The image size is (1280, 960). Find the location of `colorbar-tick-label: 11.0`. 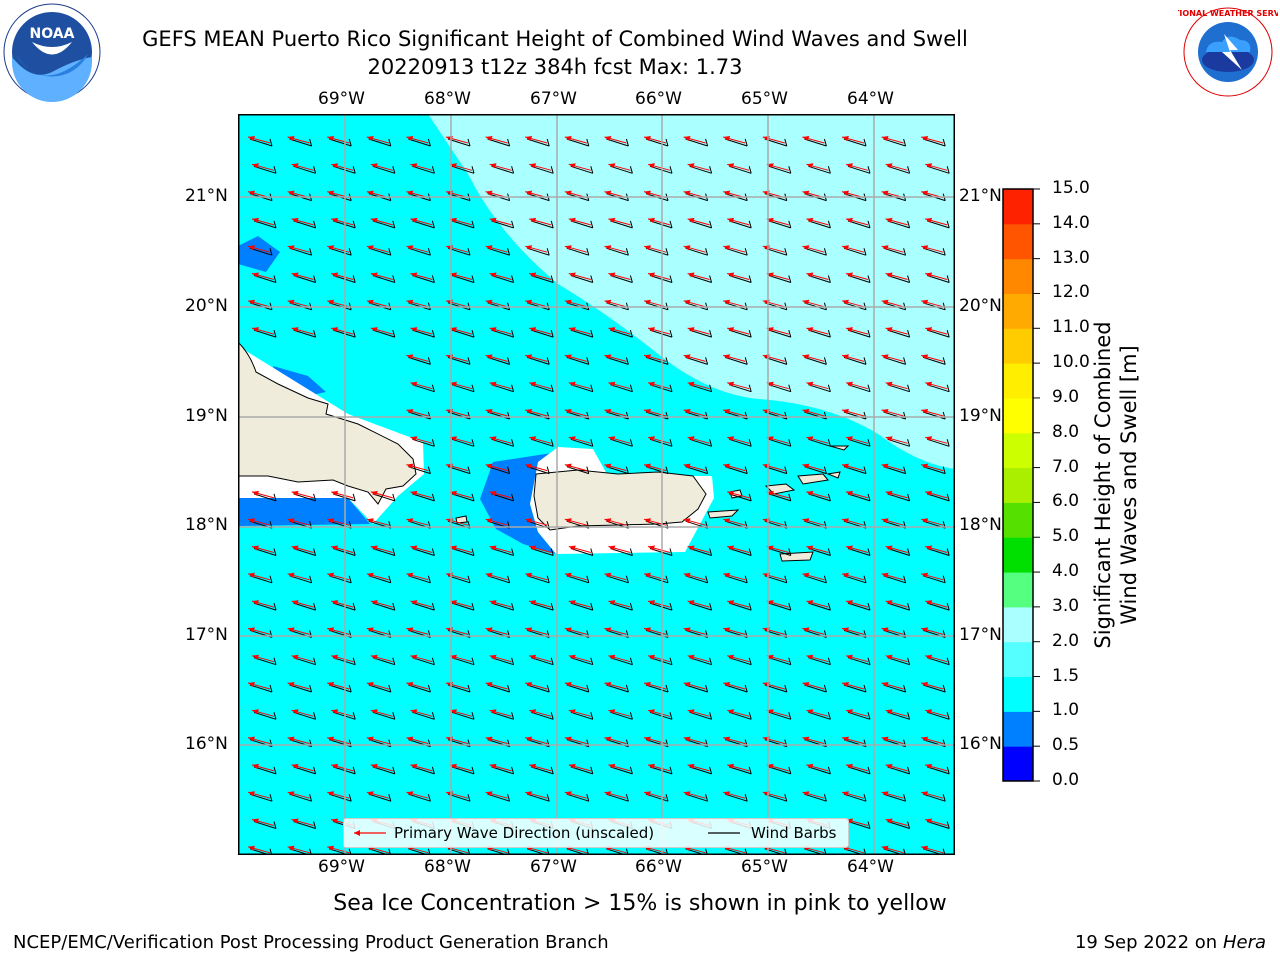

colorbar-tick-label: 11.0 is located at coordinates (1071, 327).